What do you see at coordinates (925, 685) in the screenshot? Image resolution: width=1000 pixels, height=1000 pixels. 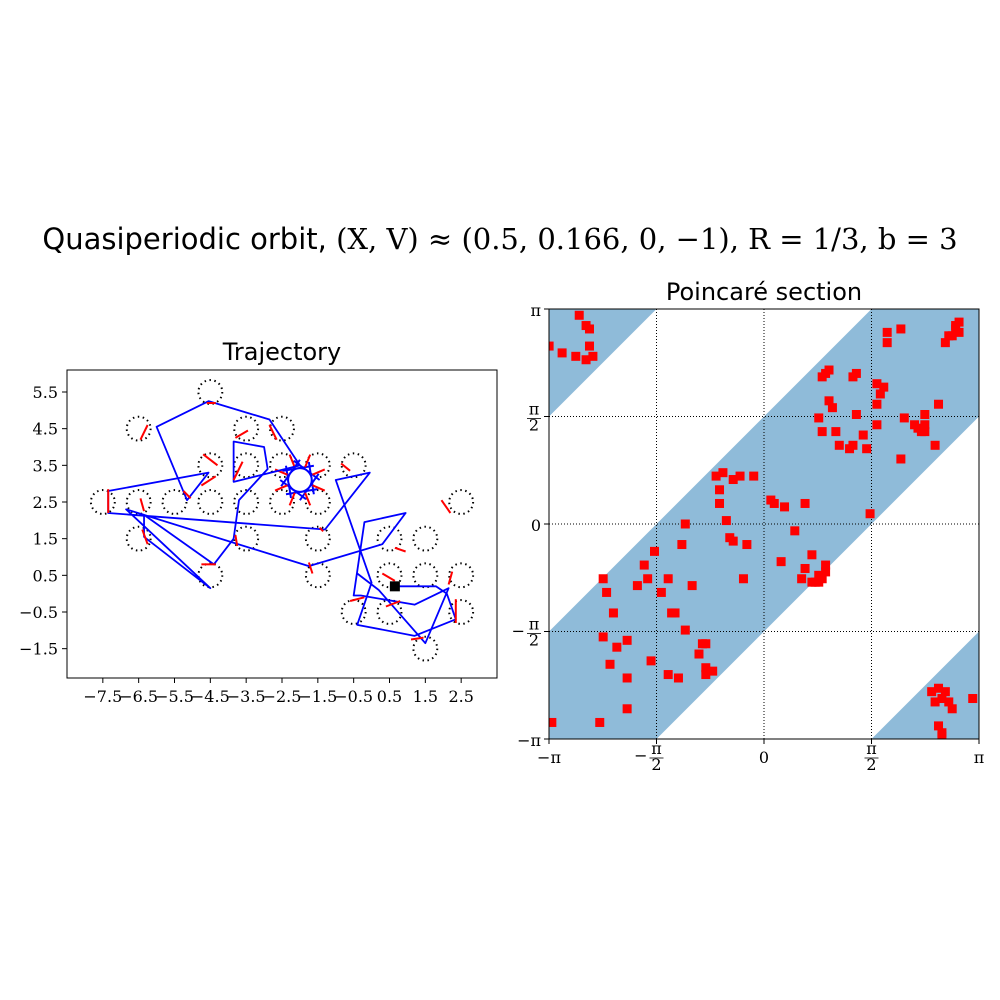 I see `band-wrap-bottom-right` at bounding box center [925, 685].